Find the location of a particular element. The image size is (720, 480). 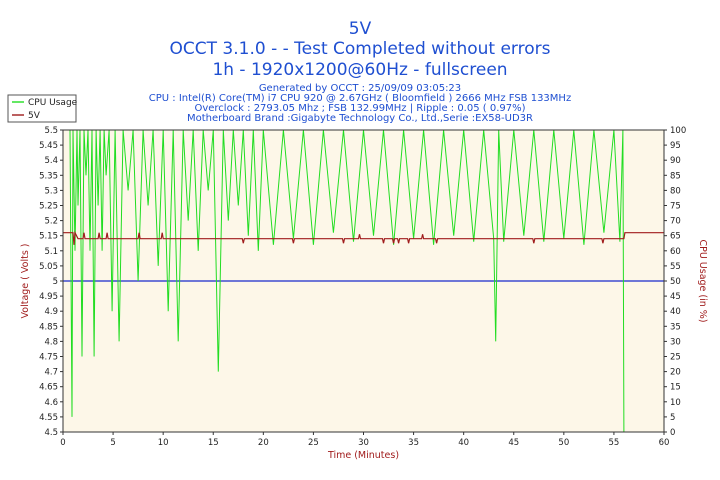

legend: CPU Usage 5V is located at coordinates (42, 108).